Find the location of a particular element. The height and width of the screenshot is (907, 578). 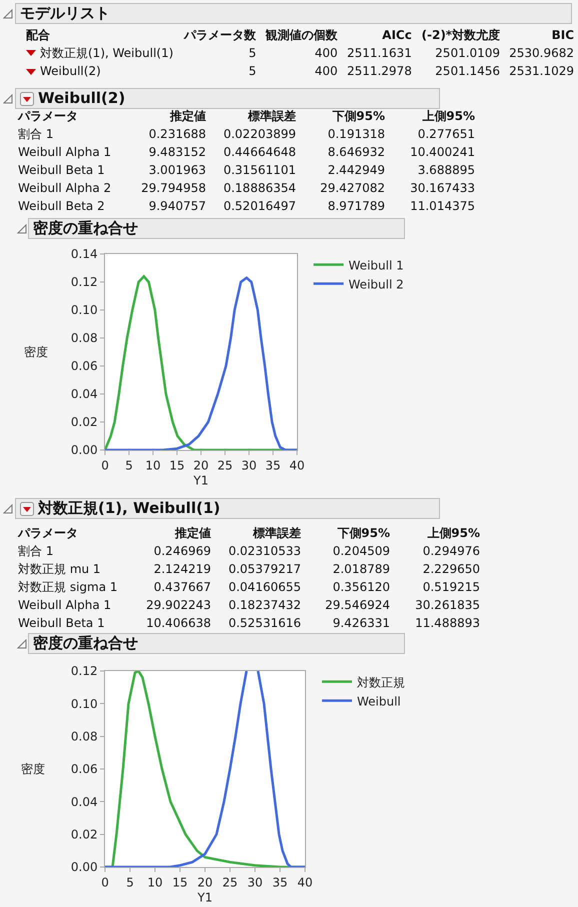

y-tick-label: 0.04 is located at coordinates (84, 801).